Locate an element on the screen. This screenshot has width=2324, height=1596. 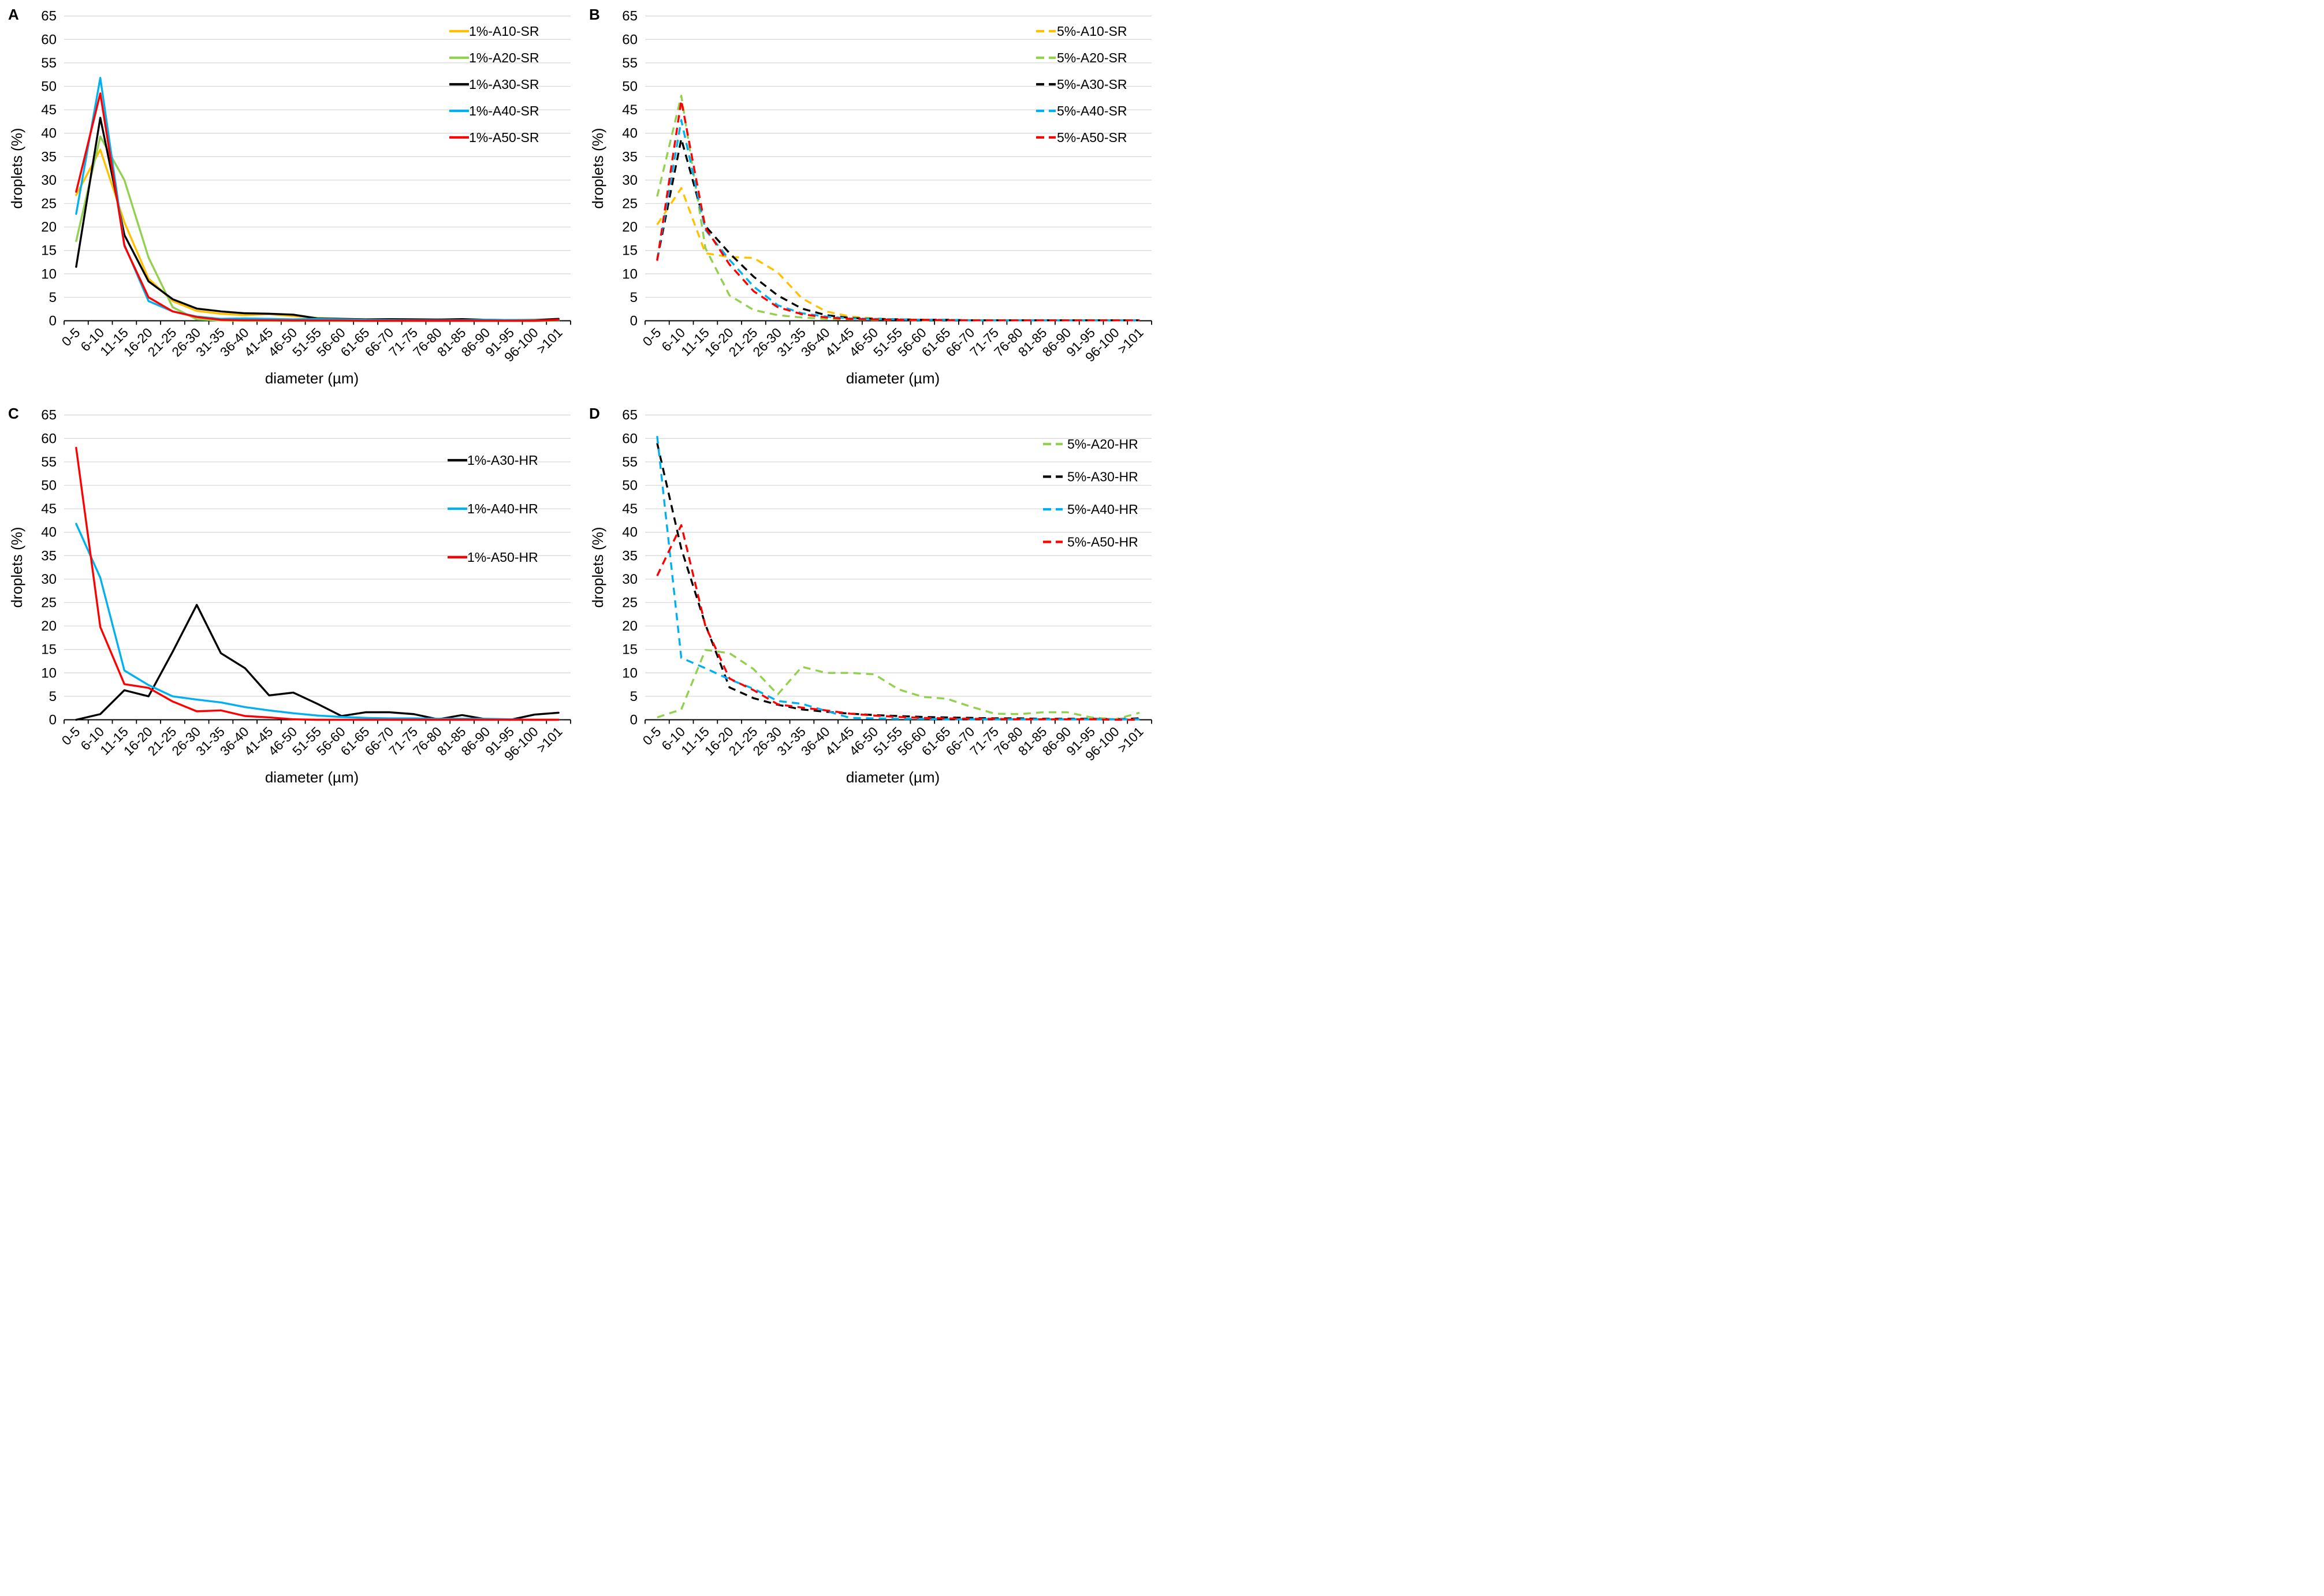
legend-label: 5%-A30-HR is located at coordinates (1102, 477).